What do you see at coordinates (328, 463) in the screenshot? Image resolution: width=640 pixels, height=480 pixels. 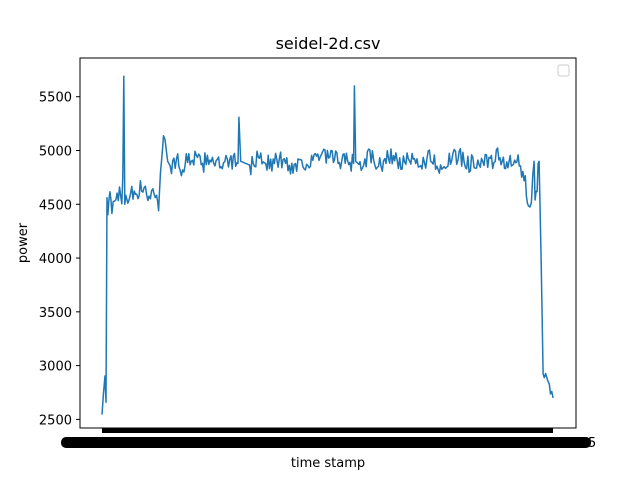 I see `x-axis-label: time stamp` at bounding box center [328, 463].